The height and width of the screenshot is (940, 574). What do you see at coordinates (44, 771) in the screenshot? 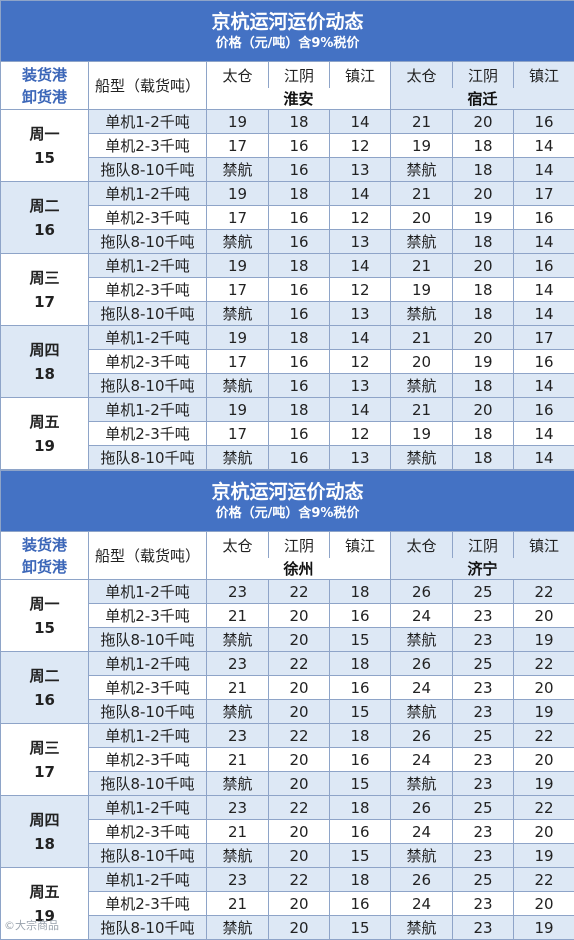
I see `date-label: 17` at bounding box center [44, 771].